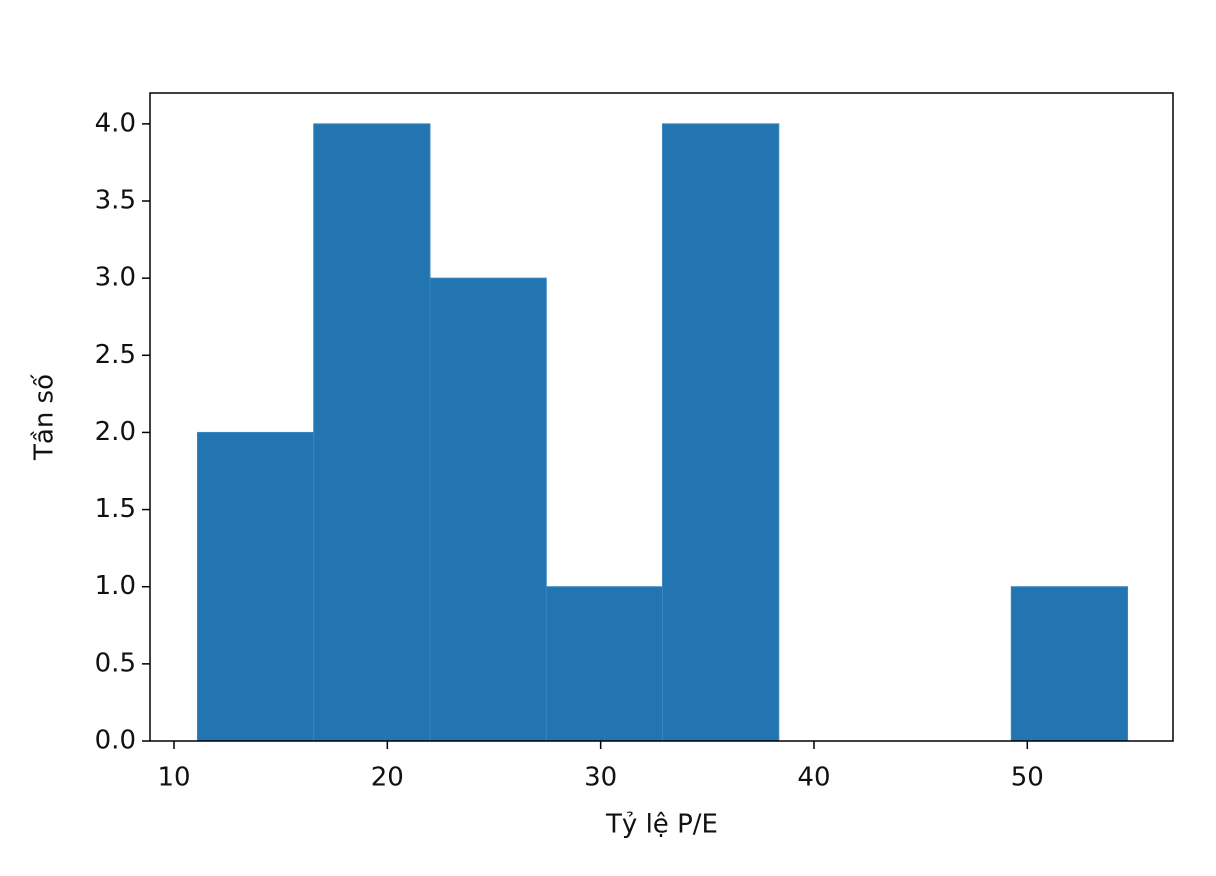 Image resolution: width=1216 pixels, height=876 pixels. What do you see at coordinates (45, 417) in the screenshot?
I see `y-axis-label: Tần số` at bounding box center [45, 417].